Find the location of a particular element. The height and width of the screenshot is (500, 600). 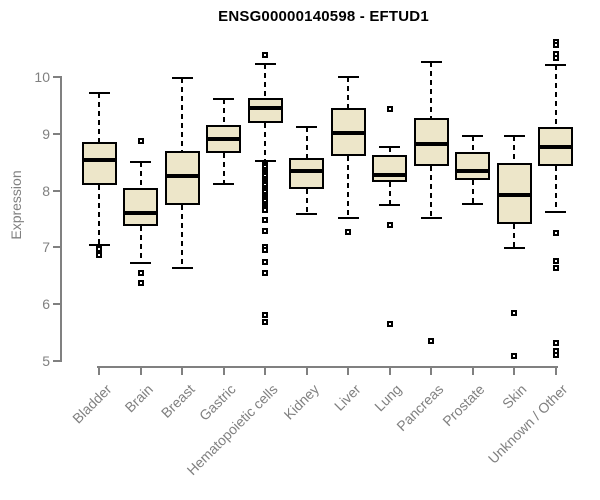

whisker-cap-lower-bladder is located at coordinates (99, 245).